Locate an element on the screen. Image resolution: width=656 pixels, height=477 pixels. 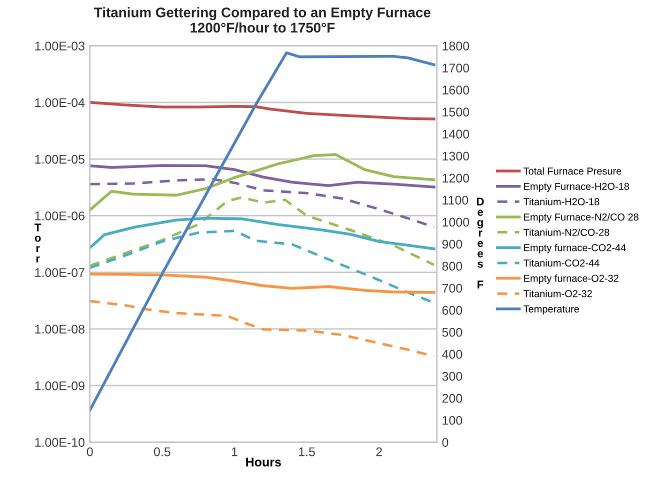
y2-tick-label: 100 is located at coordinates (452, 420).